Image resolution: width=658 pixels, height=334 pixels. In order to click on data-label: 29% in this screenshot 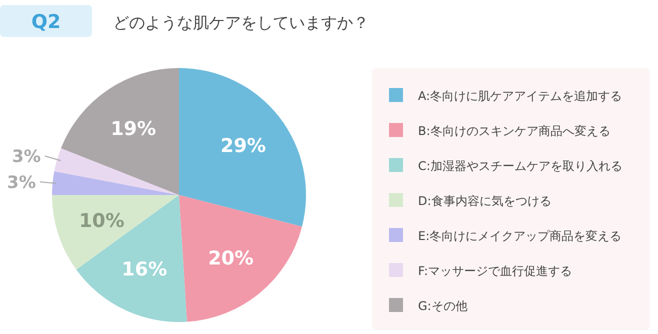, I will do `click(243, 146)`.